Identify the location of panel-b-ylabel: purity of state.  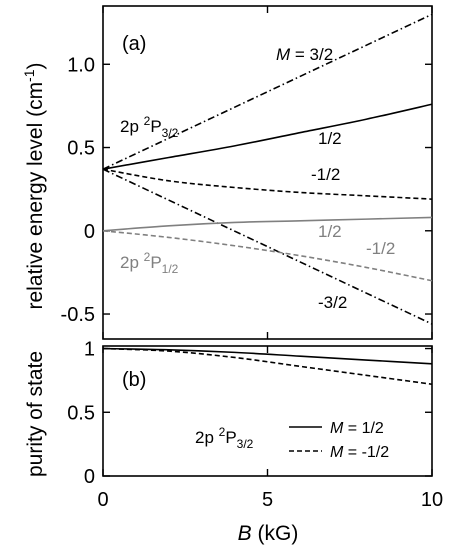
(35, 414).